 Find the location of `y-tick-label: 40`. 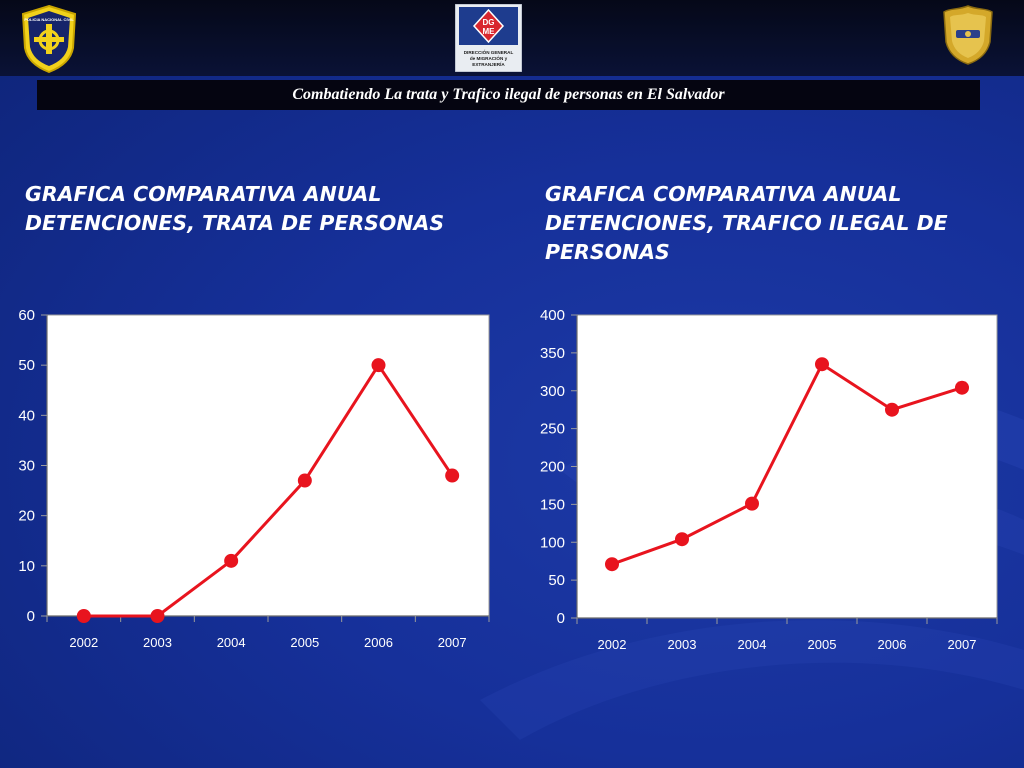

y-tick-label: 40 is located at coordinates (26, 415).